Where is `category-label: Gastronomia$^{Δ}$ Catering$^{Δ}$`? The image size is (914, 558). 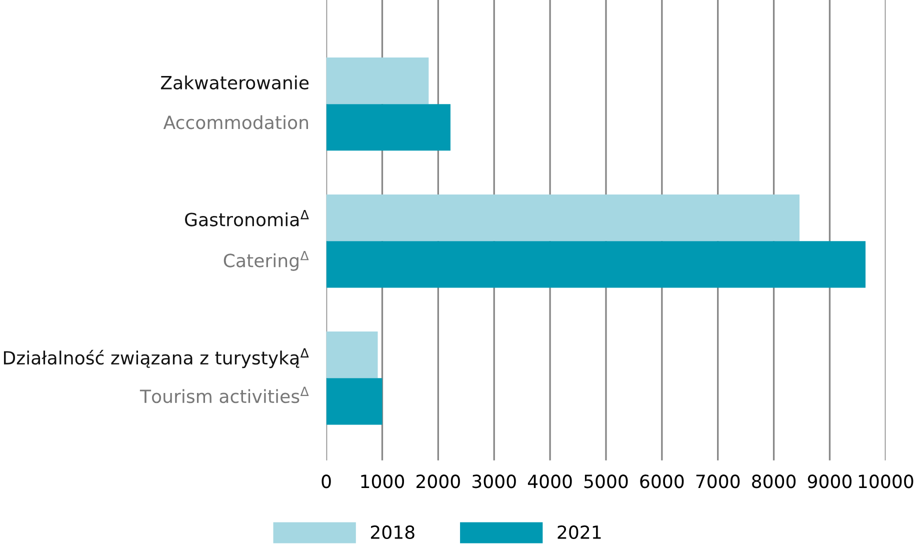
category-label: Gastronomia$^{Δ}$ Catering$^{Δ}$ is located at coordinates (247, 240).